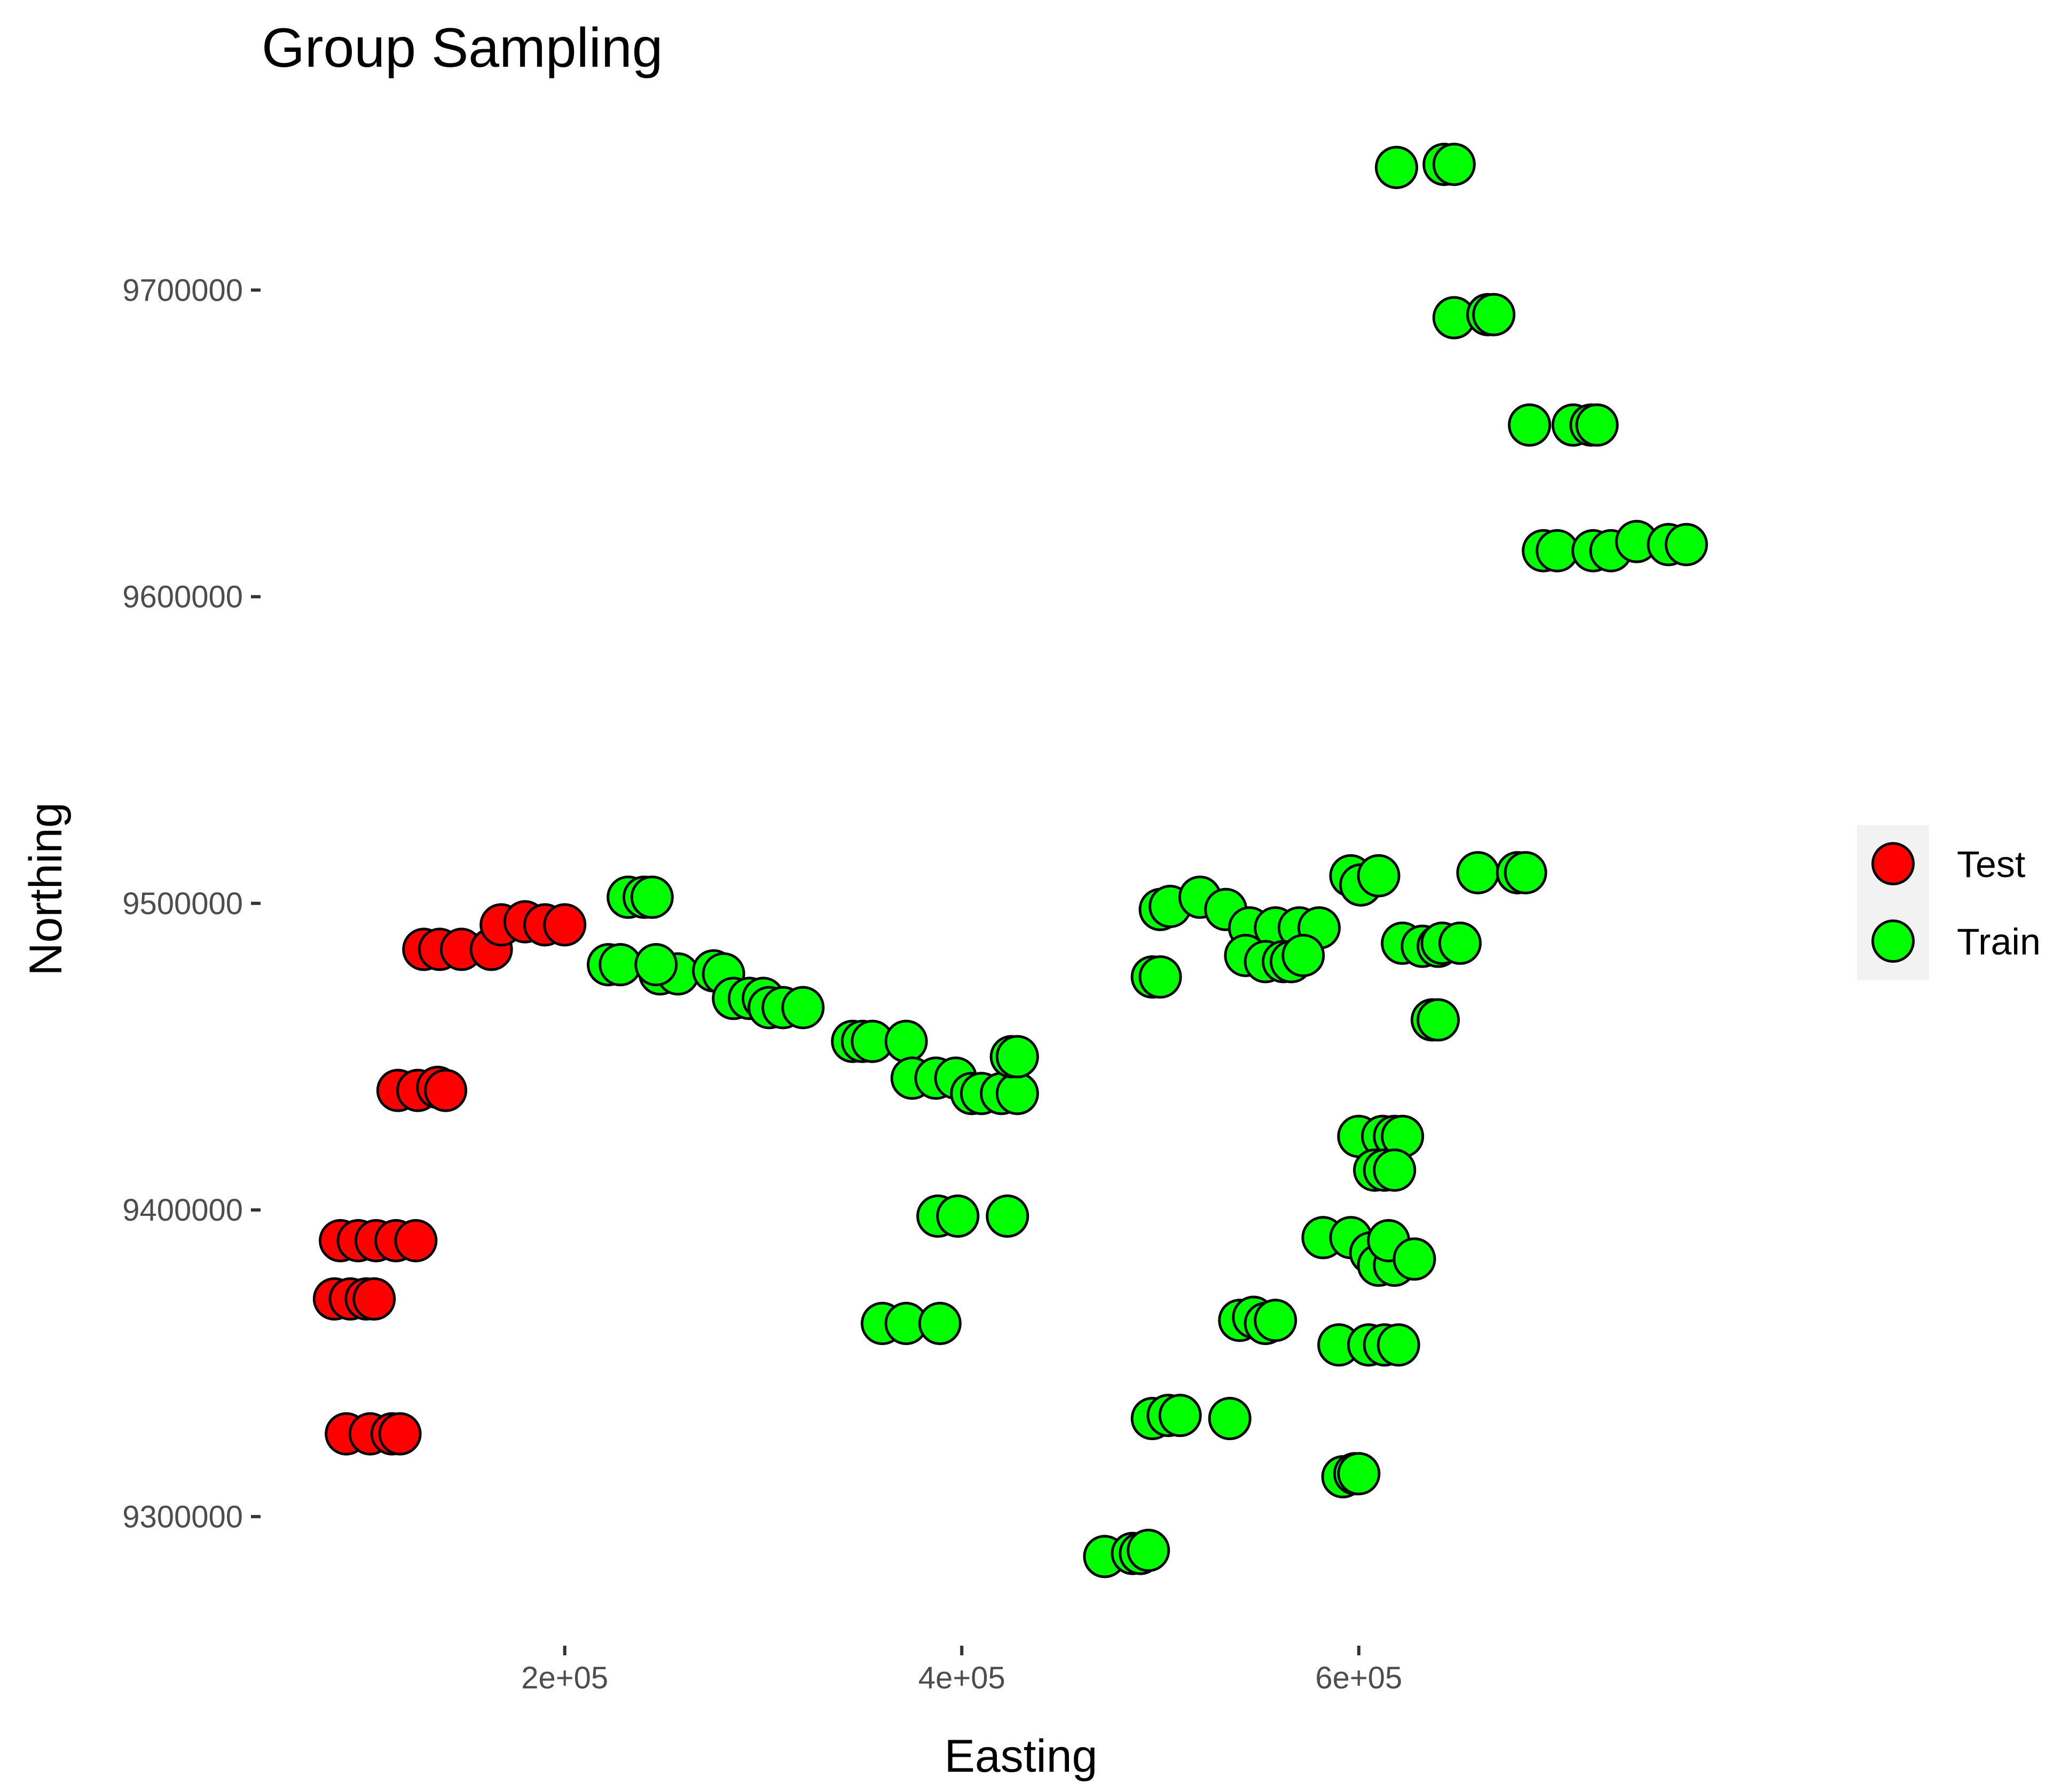 The width and height of the screenshot is (2069, 1792). I want to click on x-axis: 2e+05 4e+05 6e+05, so click(962, 1671).